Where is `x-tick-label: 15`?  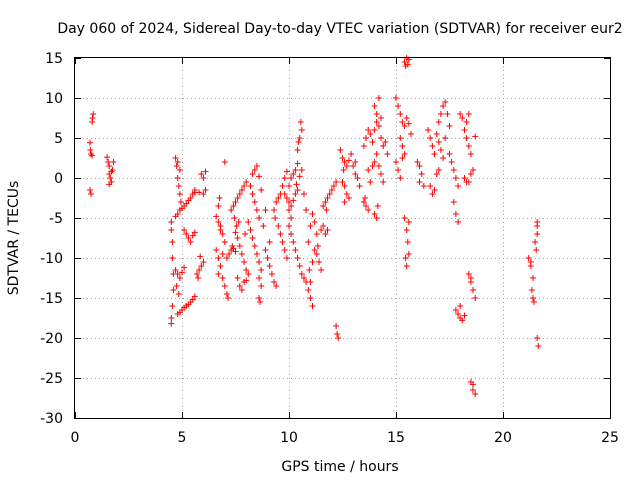 x-tick-label: 15 is located at coordinates (396, 438).